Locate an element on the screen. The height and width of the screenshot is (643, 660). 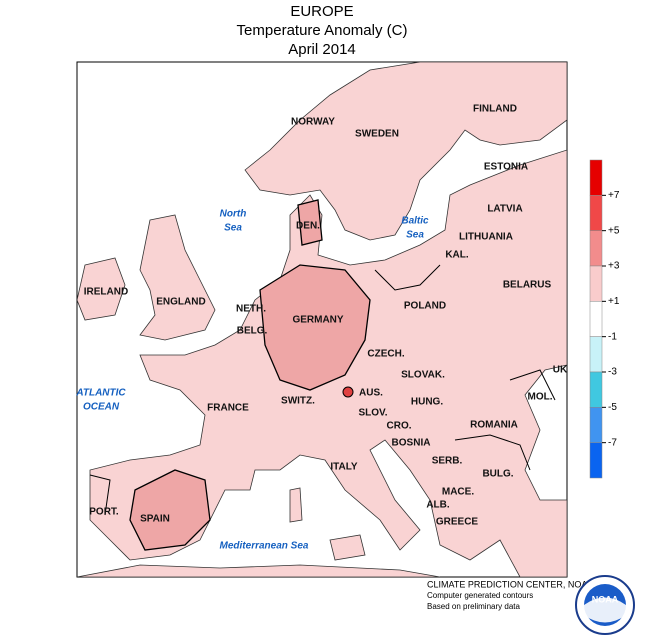
country-label: FINLAND is located at coordinates (495, 109).